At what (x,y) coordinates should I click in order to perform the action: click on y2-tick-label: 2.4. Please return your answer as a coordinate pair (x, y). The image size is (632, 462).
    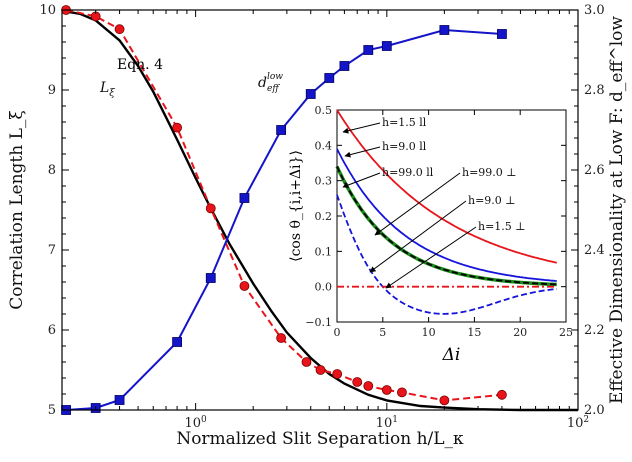
    Looking at the image, I should click on (594, 250).